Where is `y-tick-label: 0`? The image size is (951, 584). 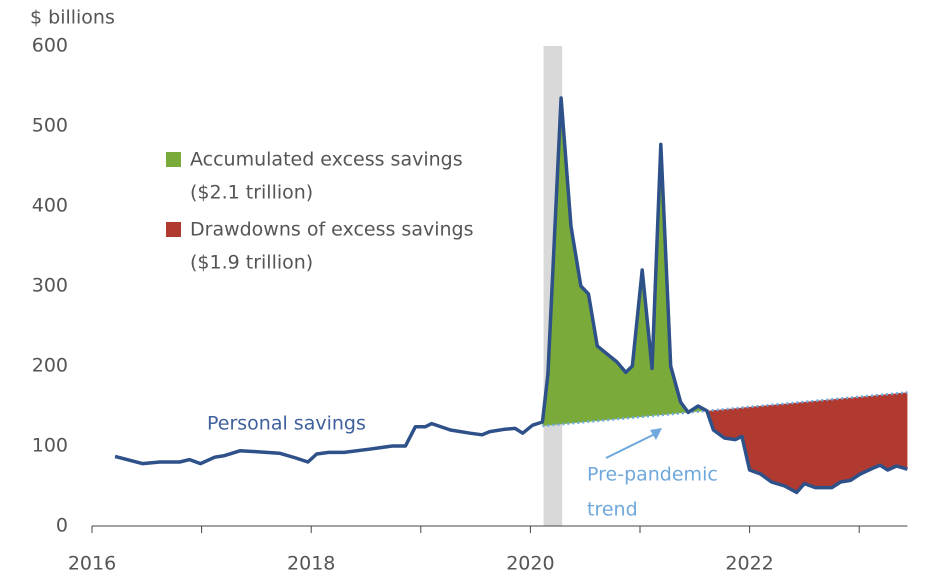 y-tick-label: 0 is located at coordinates (62, 526).